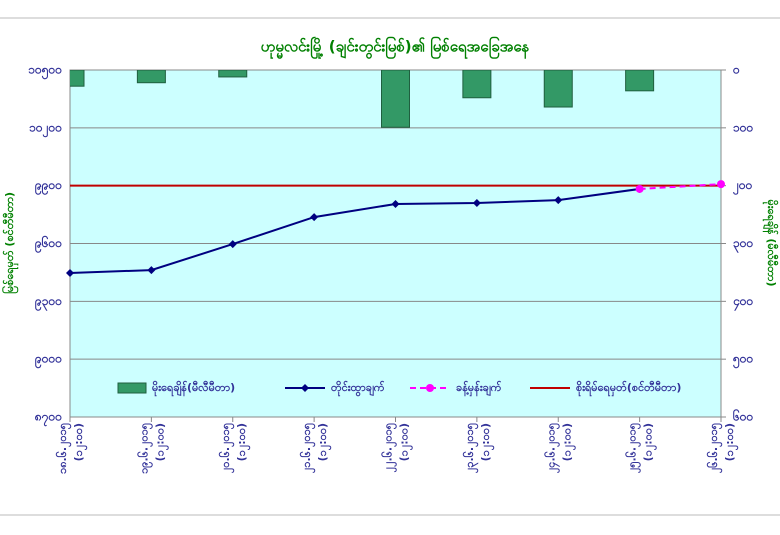 The width and height of the screenshot is (780, 535). Describe the element at coordinates (634, 447) in the screenshot. I see `x-tick-label: ၂၅.၆.၂၀၁၅` at that location.